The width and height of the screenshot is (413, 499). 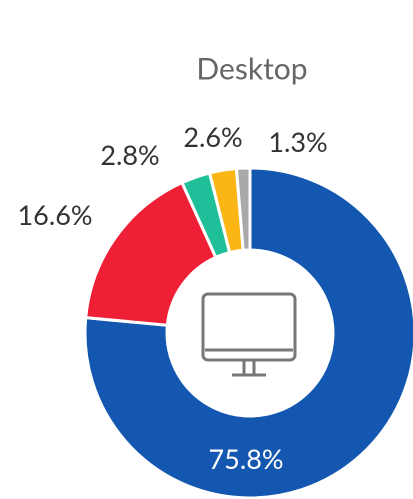 What do you see at coordinates (297, 141) in the screenshot?
I see `data-label: 1.3%` at bounding box center [297, 141].